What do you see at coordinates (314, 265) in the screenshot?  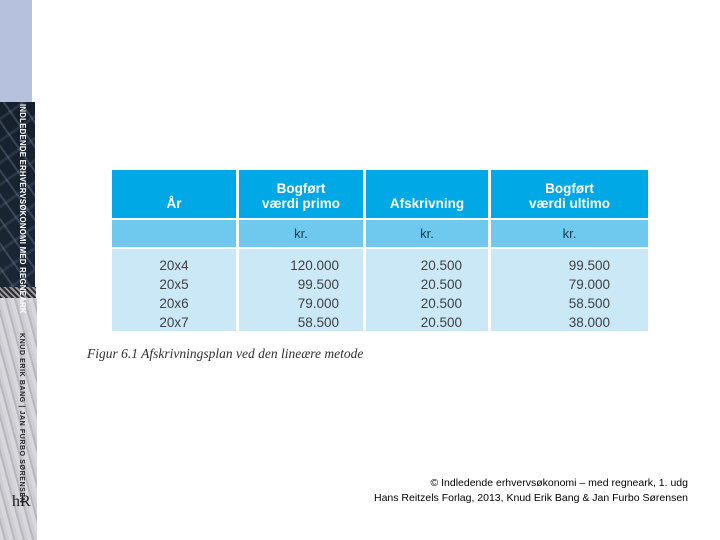 I see `table-cell: 120.000` at bounding box center [314, 265].